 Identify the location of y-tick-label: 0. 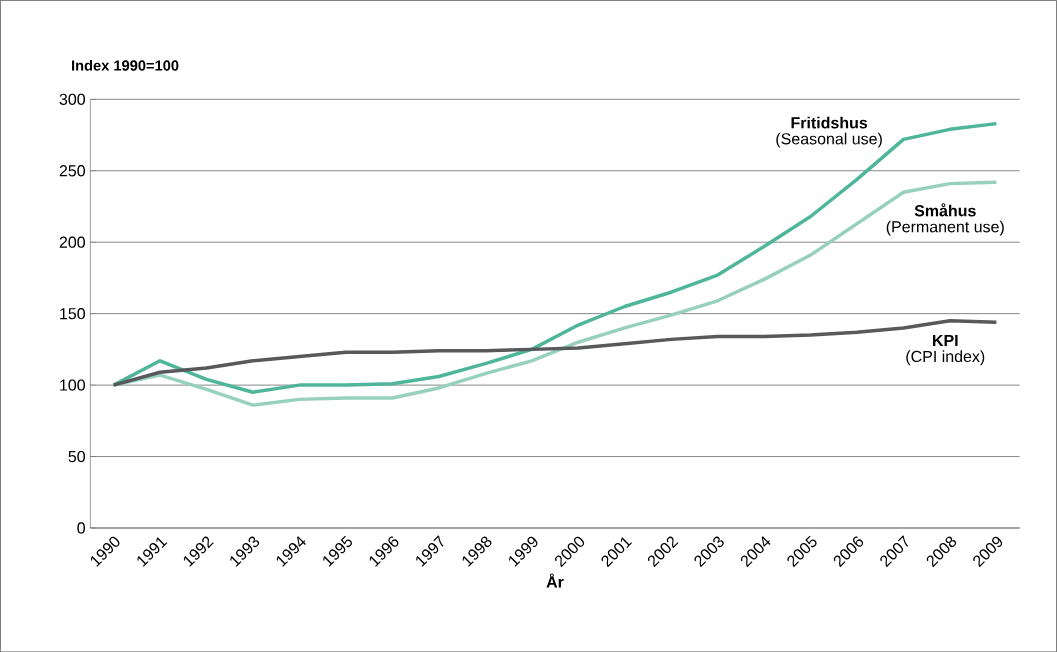
(81, 528).